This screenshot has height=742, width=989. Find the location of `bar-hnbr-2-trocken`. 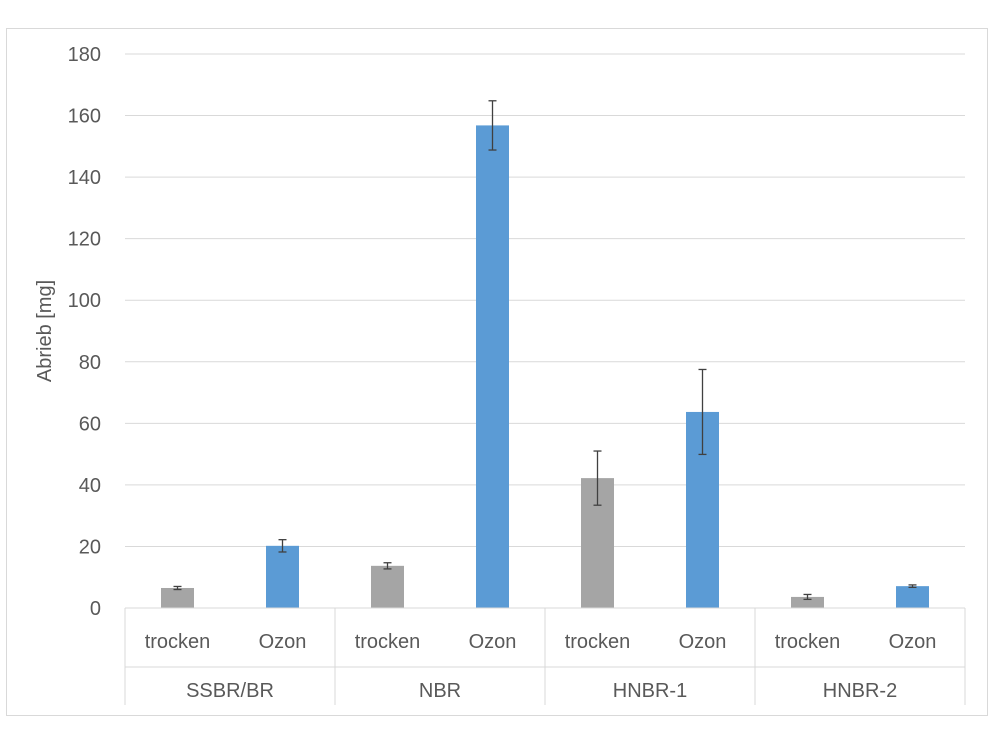

bar-hnbr-2-trocken is located at coordinates (807, 602).